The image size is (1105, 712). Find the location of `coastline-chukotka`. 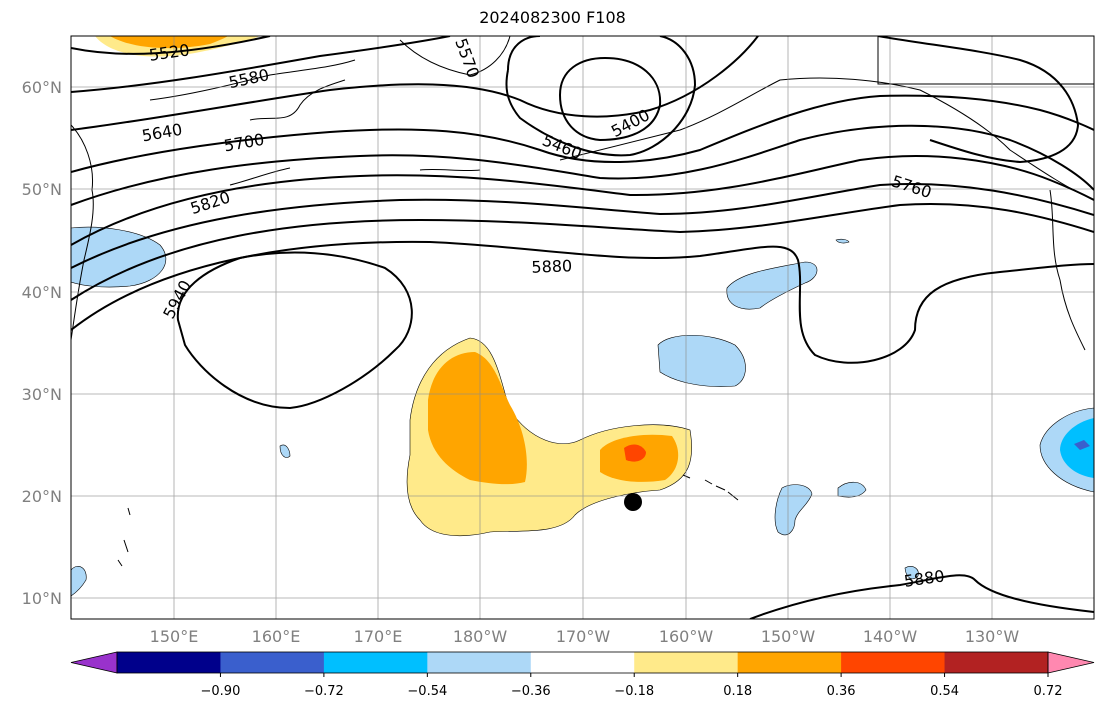

coastline-chukotka is located at coordinates (455, 56).